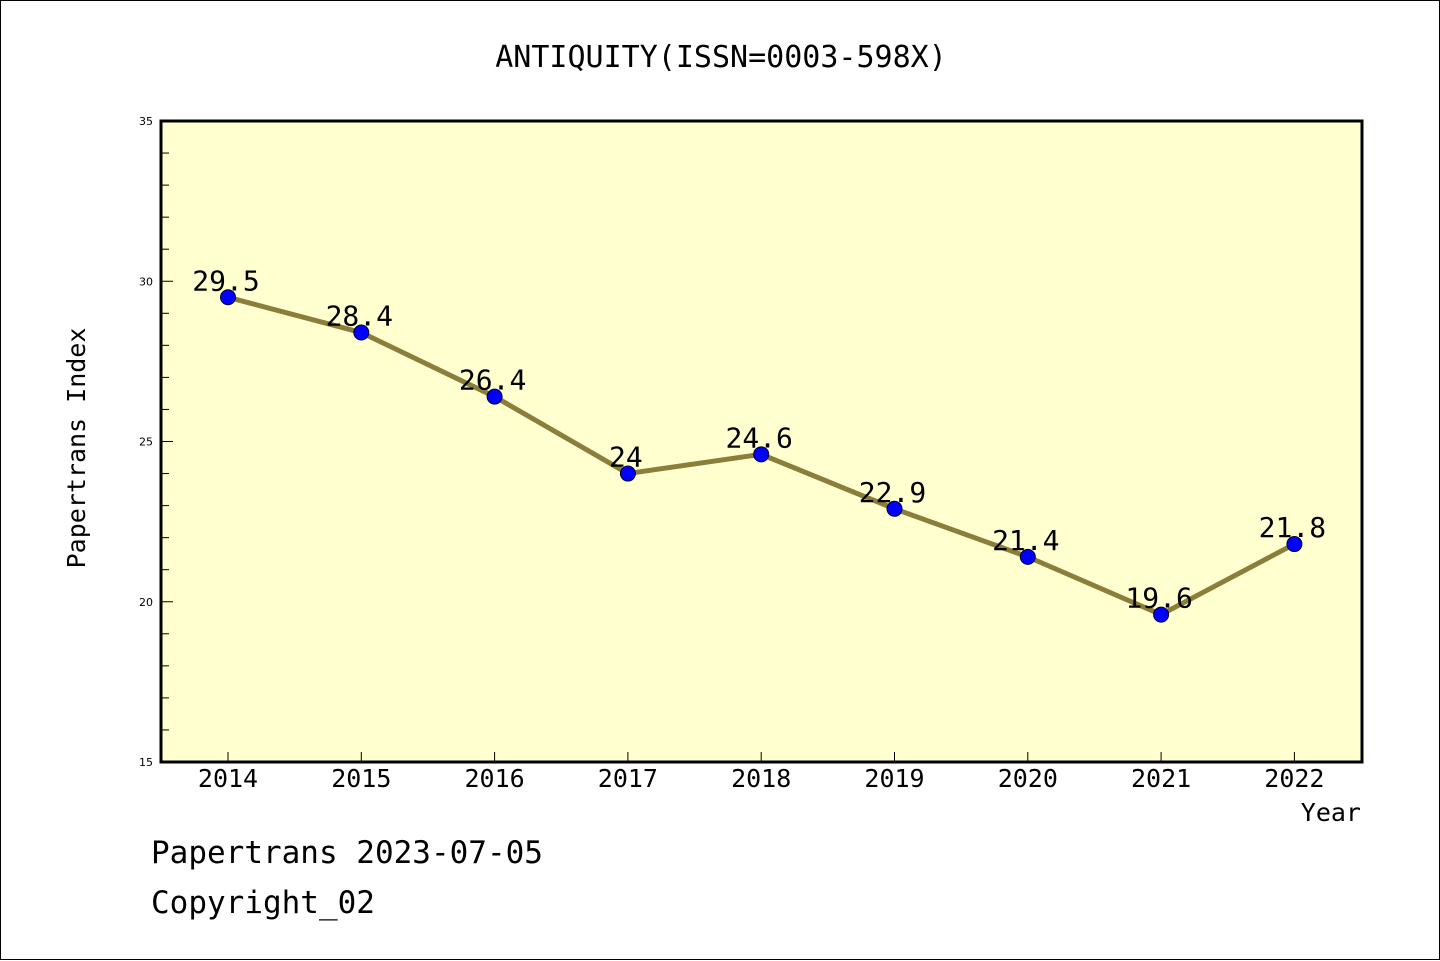  What do you see at coordinates (626, 457) in the screenshot?
I see `data-label: 24` at bounding box center [626, 457].